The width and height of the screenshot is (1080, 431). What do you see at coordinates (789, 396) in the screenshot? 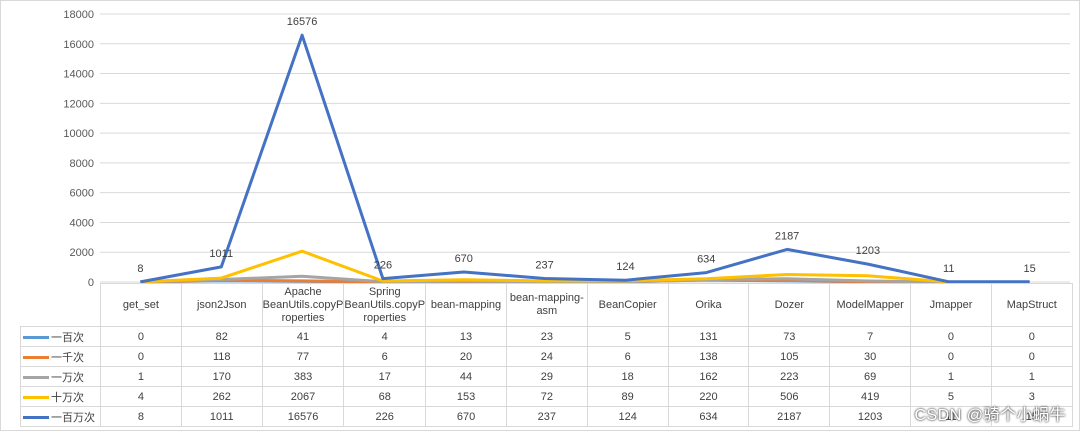
I see `table-cell: 506` at bounding box center [789, 396].